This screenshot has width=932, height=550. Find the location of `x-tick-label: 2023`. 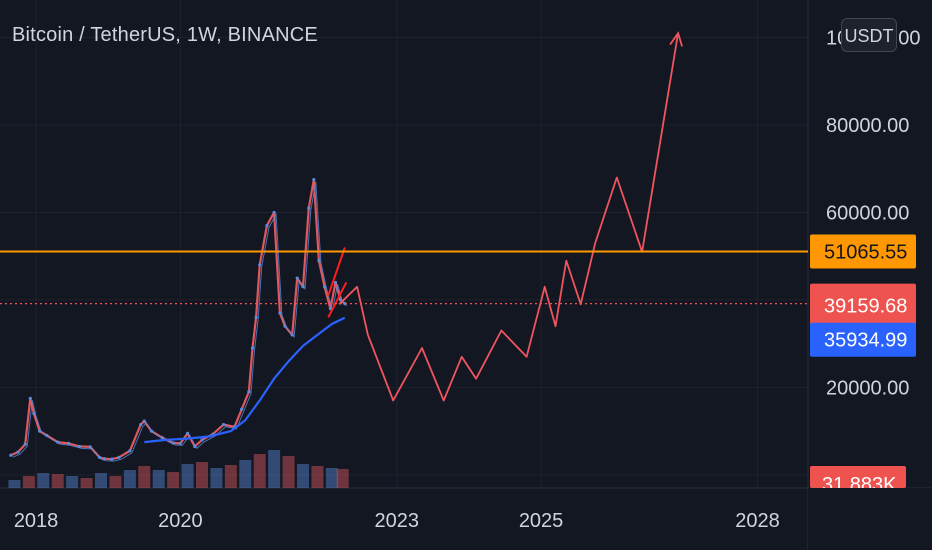

x-tick-label: 2023 is located at coordinates (397, 521).